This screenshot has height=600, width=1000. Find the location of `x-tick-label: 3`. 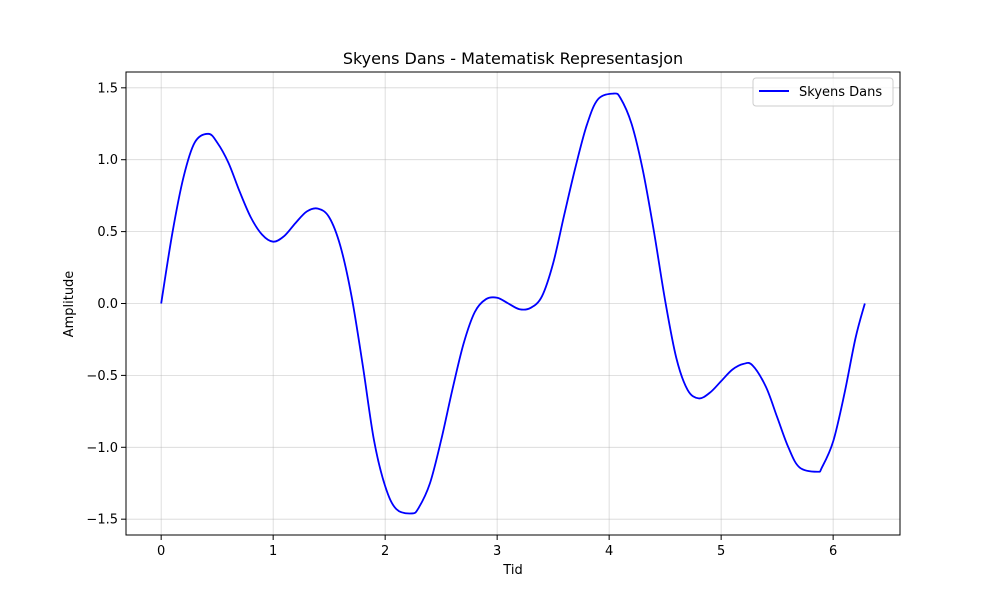

x-tick-label: 3 is located at coordinates (497, 551).